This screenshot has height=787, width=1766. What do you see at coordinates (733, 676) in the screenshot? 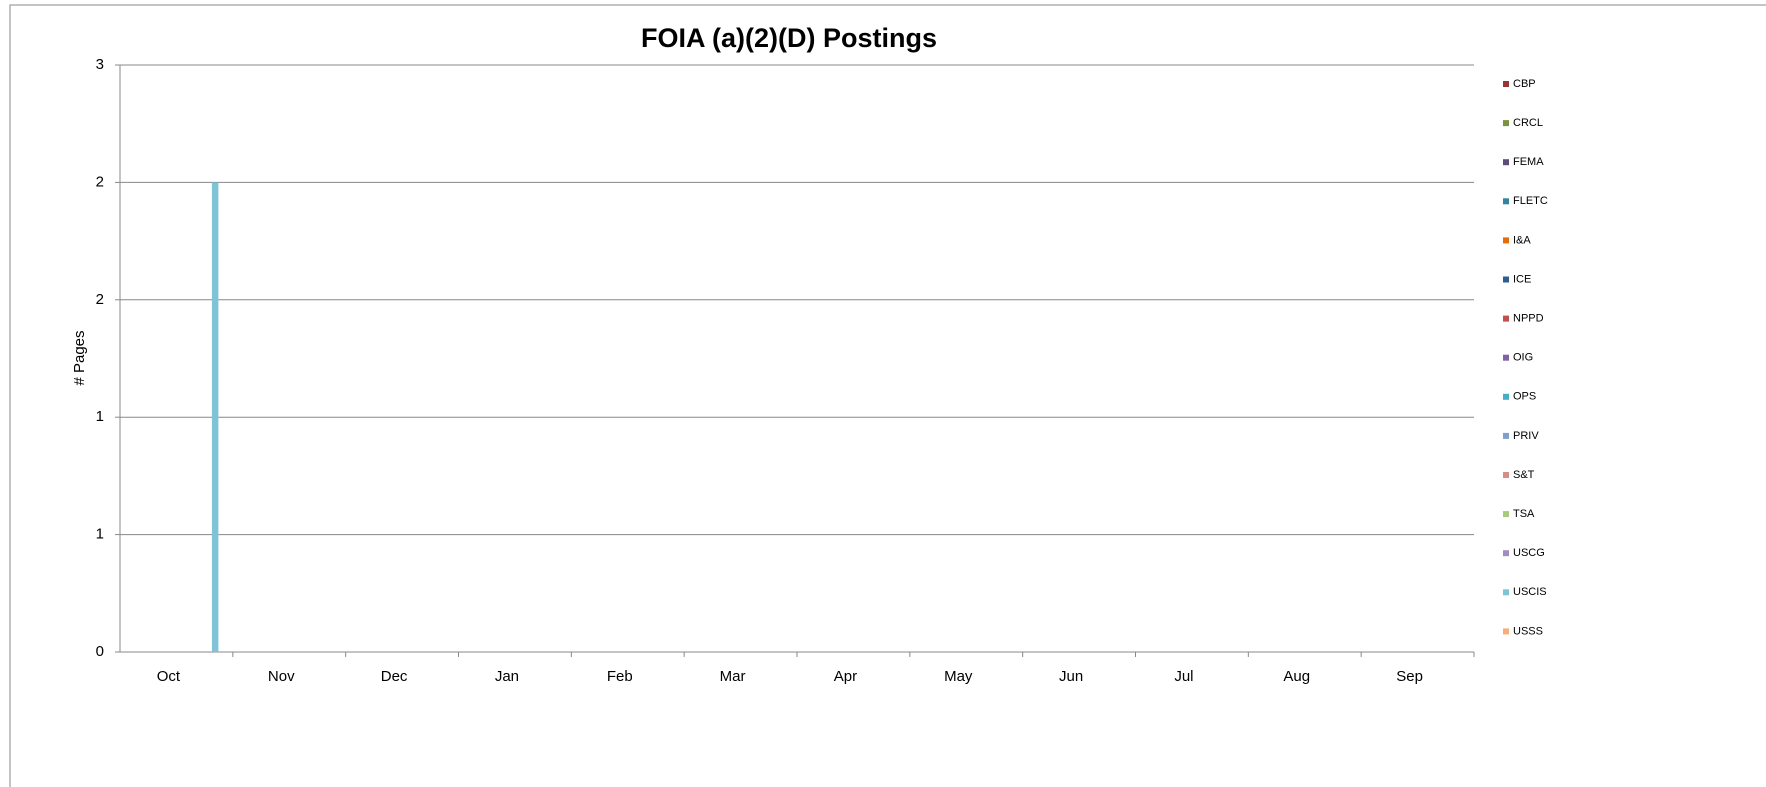
I see `x-tick-label: Mar` at bounding box center [733, 676].